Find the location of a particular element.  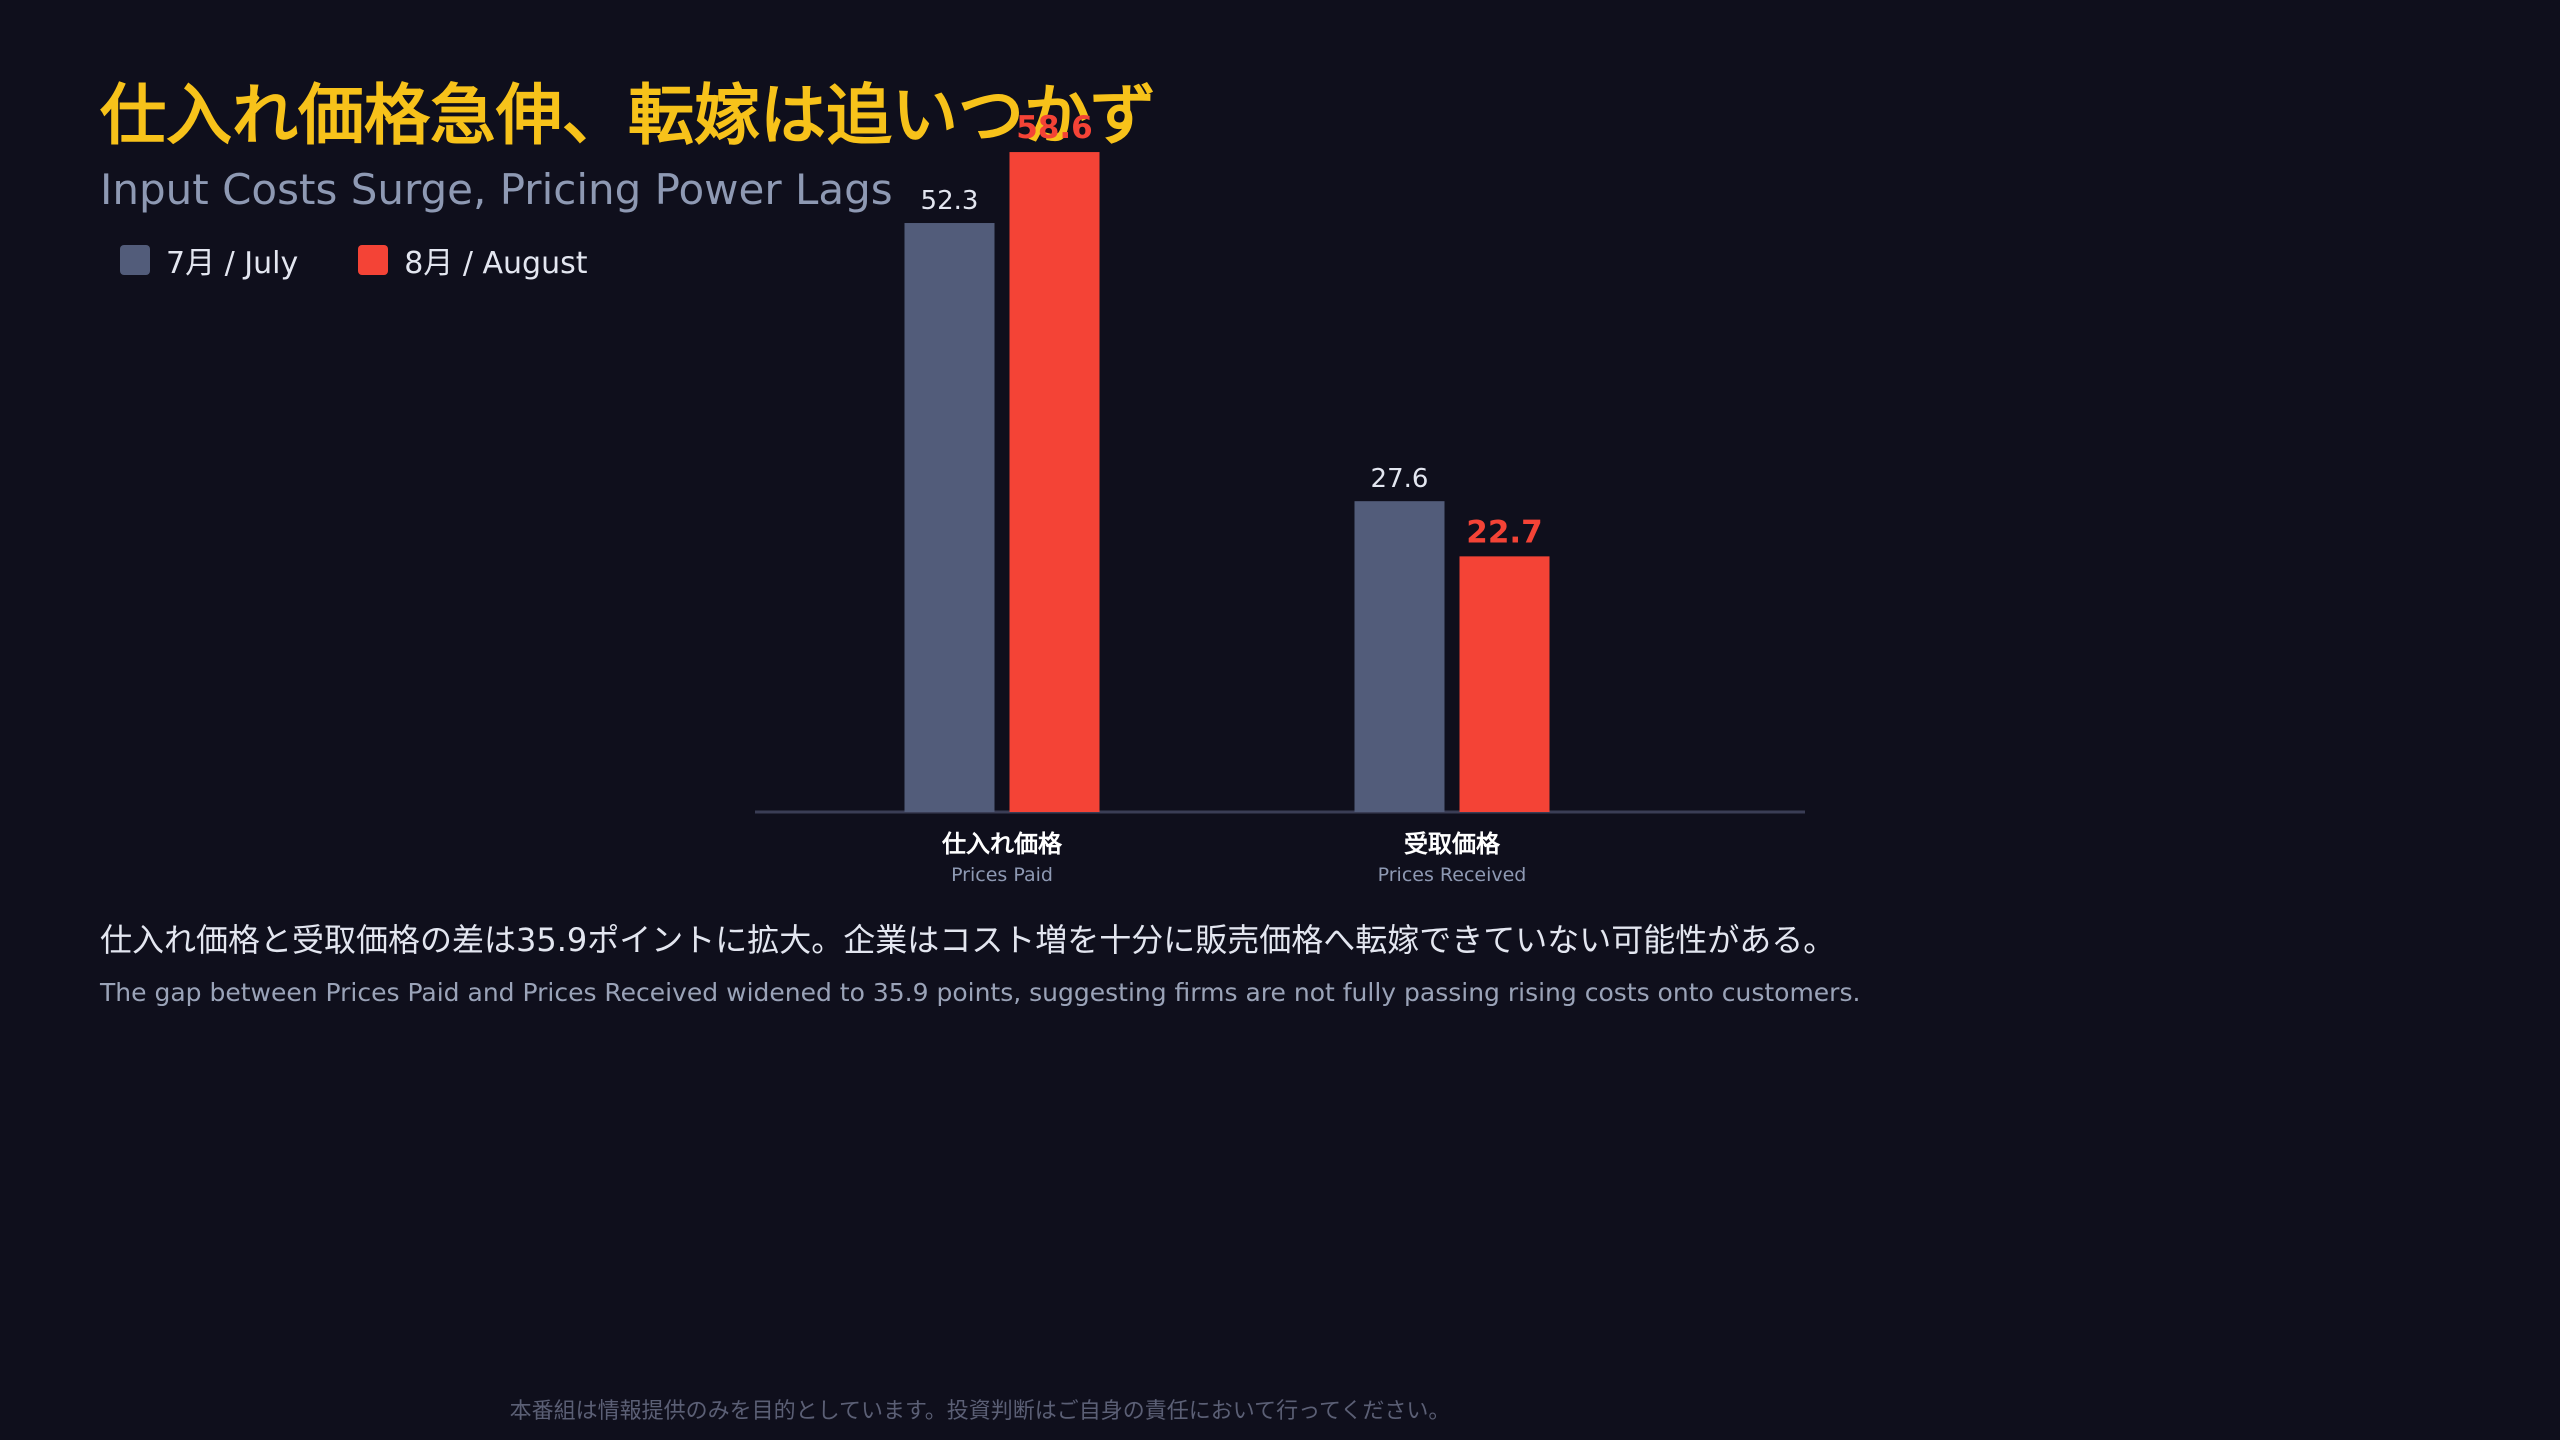

page-title: 仕入れ価格急伸、転嫁は追いつかず is located at coordinates (628, 115).